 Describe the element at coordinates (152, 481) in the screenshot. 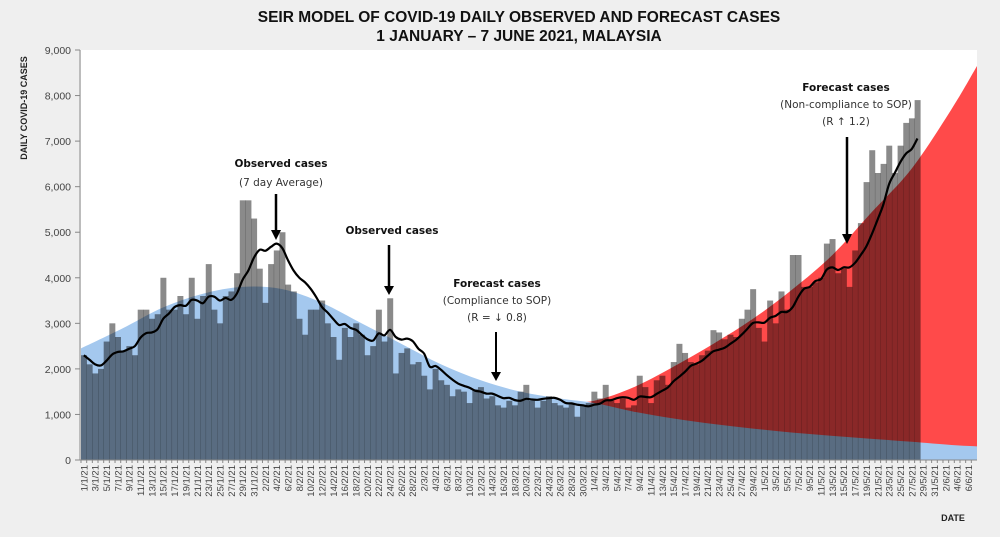

I see `x-tick-label: 13/1/21` at that location.